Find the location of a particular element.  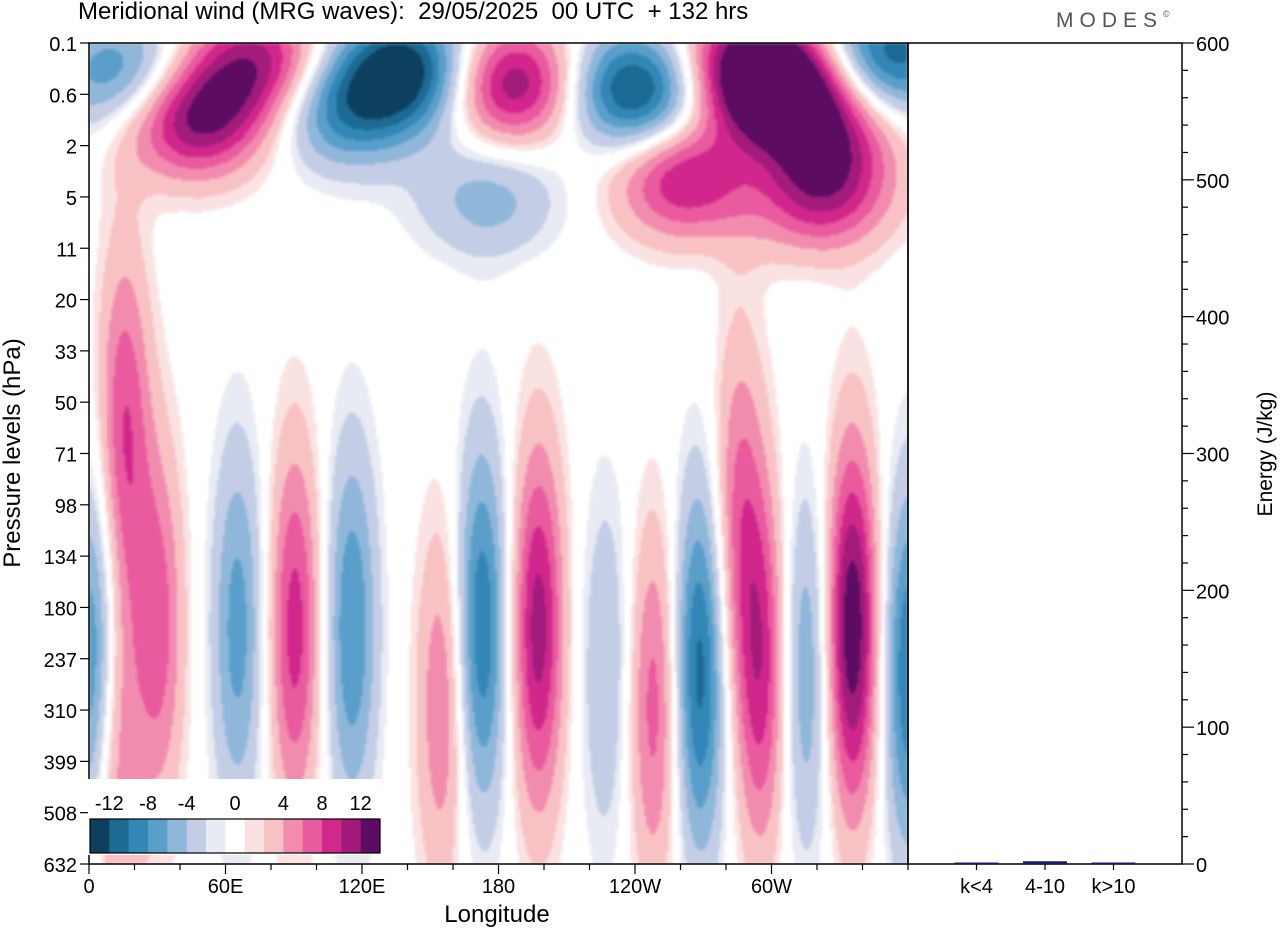

x-tick-label: 0 is located at coordinates (88, 887).